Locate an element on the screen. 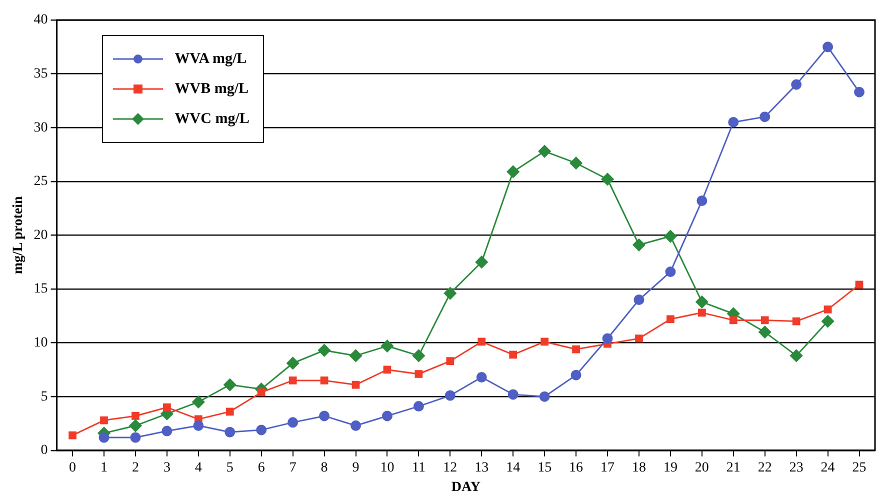 This screenshot has width=883, height=498. x-axis-title: DAY is located at coordinates (465, 488).